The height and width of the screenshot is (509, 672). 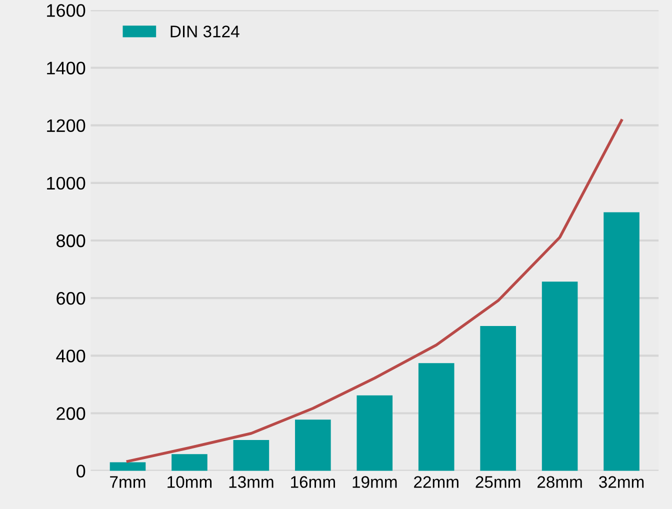 I want to click on y-tick-label: 400, so click(x=71, y=356).